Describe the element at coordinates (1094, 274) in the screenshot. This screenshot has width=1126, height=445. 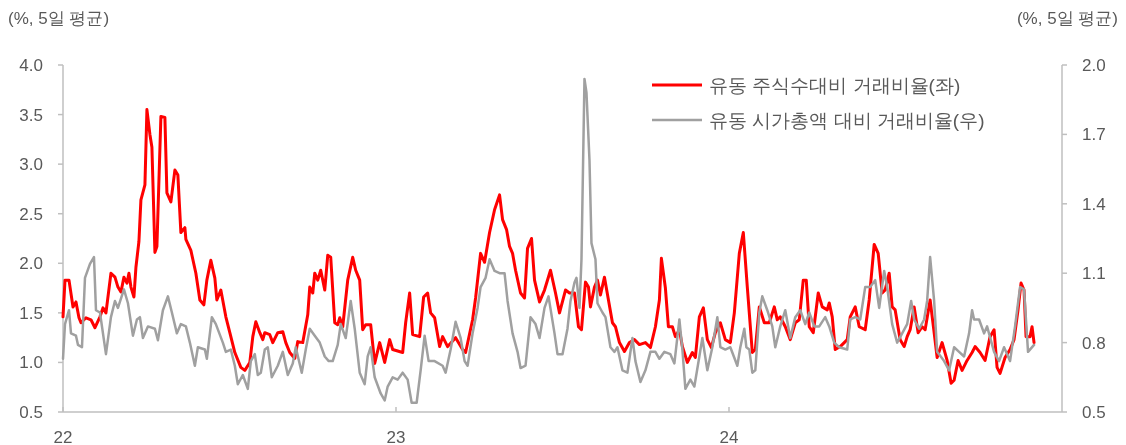
I see `y2-tick: 1.1` at that location.